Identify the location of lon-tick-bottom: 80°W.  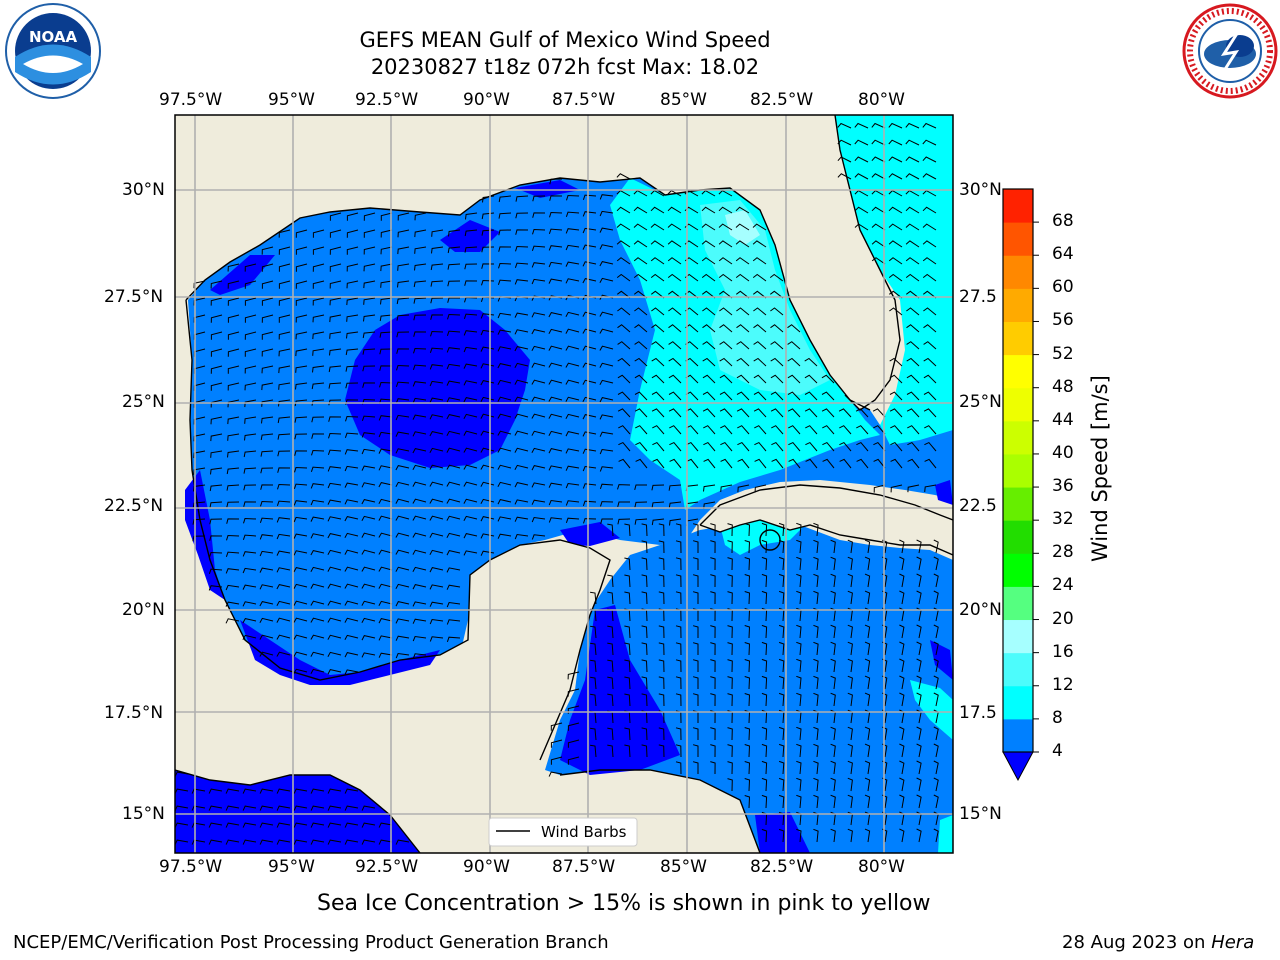
(881, 867).